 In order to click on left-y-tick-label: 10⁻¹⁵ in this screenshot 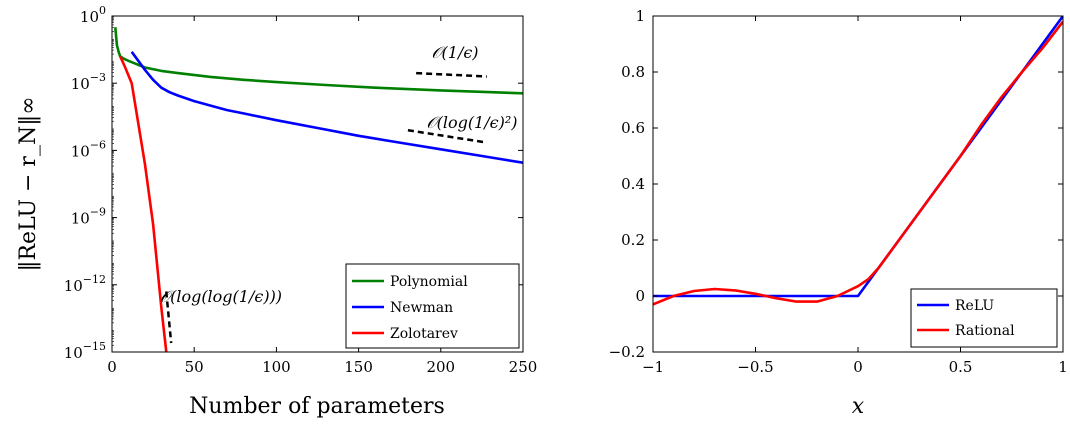, I will do `click(85, 351)`.